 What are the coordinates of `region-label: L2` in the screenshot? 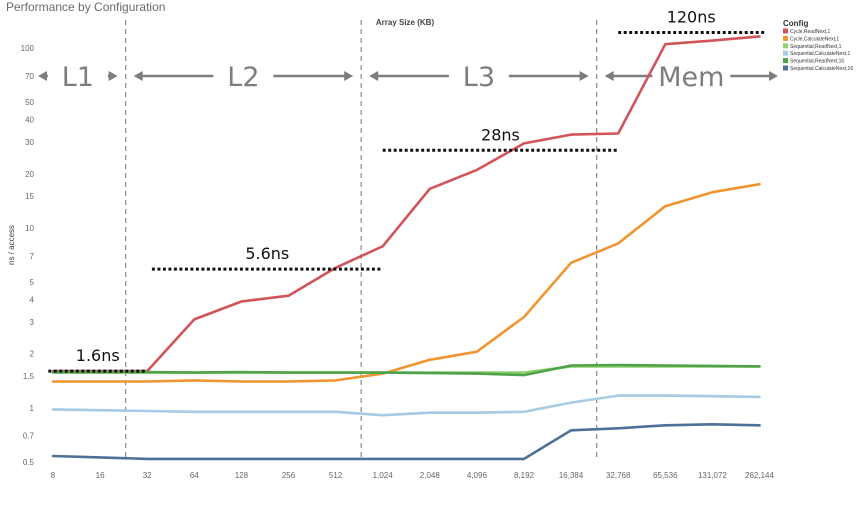 It's located at (243, 77).